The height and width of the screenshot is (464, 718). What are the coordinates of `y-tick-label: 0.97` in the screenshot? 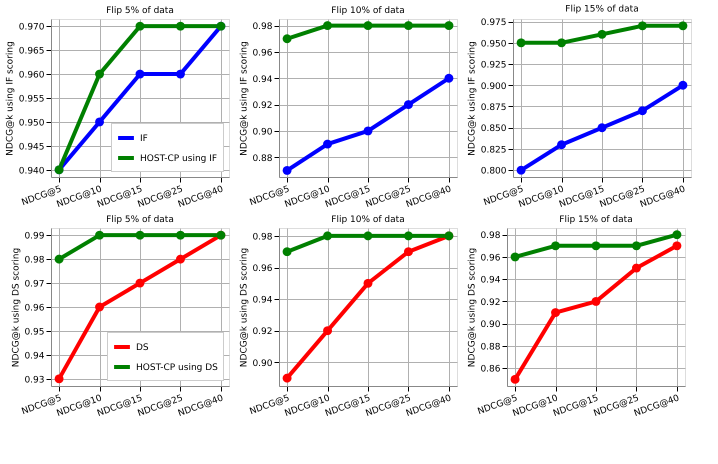 It's located at (34, 285).